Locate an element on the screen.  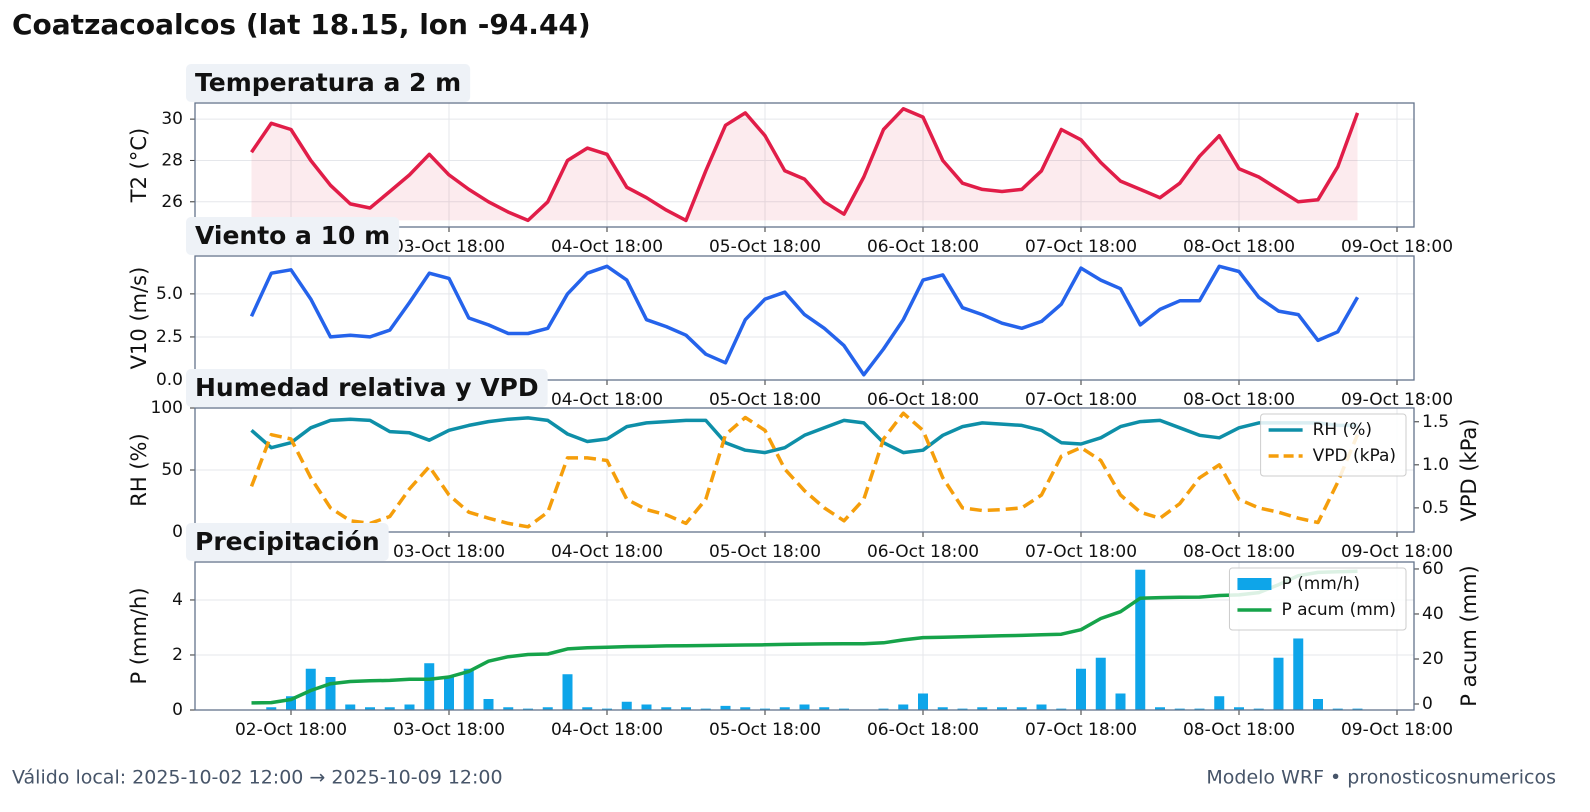
legend-swatch is located at coordinates (1254, 584).